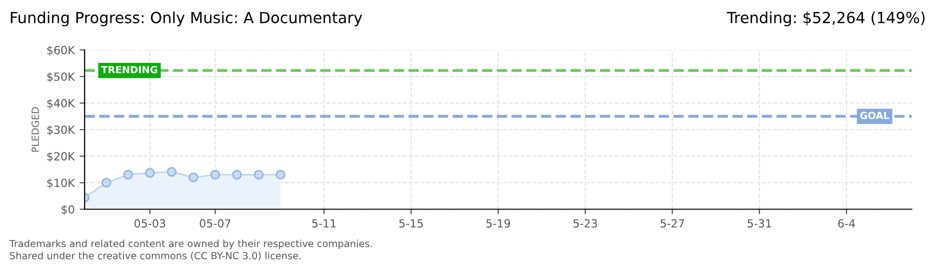 The image size is (940, 270). What do you see at coordinates (61, 157) in the screenshot?
I see `y-tick-label: $20K` at bounding box center [61, 157].